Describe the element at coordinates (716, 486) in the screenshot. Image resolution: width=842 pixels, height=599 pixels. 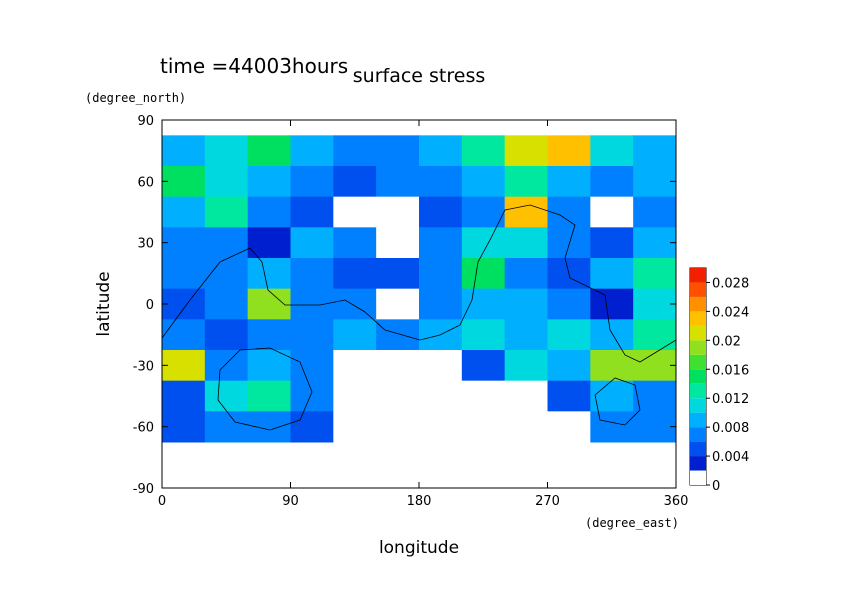
I see `colorbar-tick-label: 0` at that location.